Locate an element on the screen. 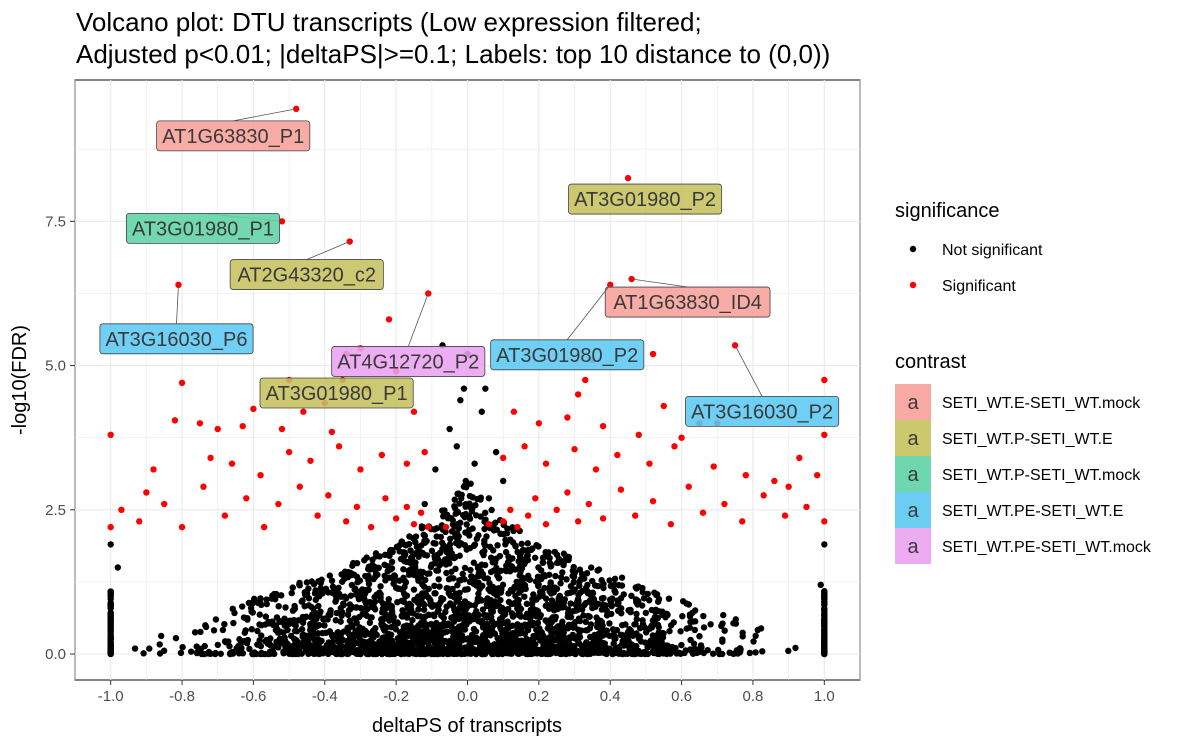  y-axis-title: -log10(FDR) is located at coordinates (20, 380).